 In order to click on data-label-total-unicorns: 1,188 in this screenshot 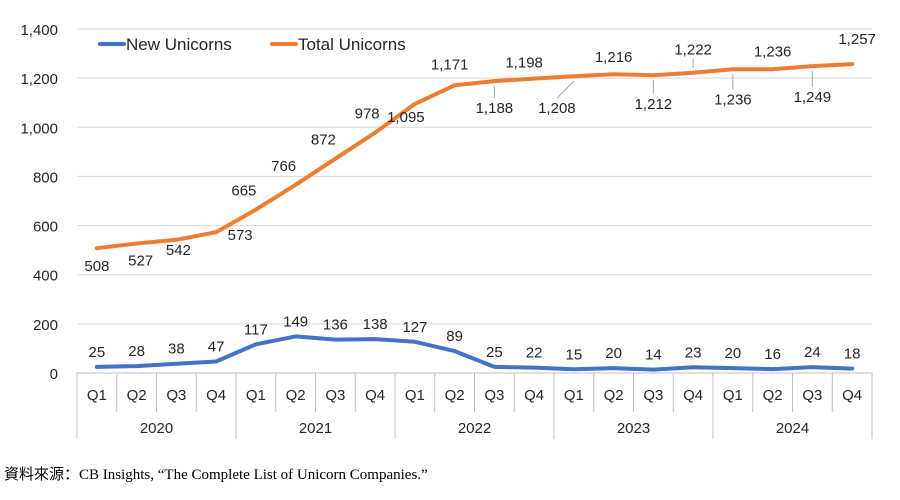, I will do `click(495, 108)`.